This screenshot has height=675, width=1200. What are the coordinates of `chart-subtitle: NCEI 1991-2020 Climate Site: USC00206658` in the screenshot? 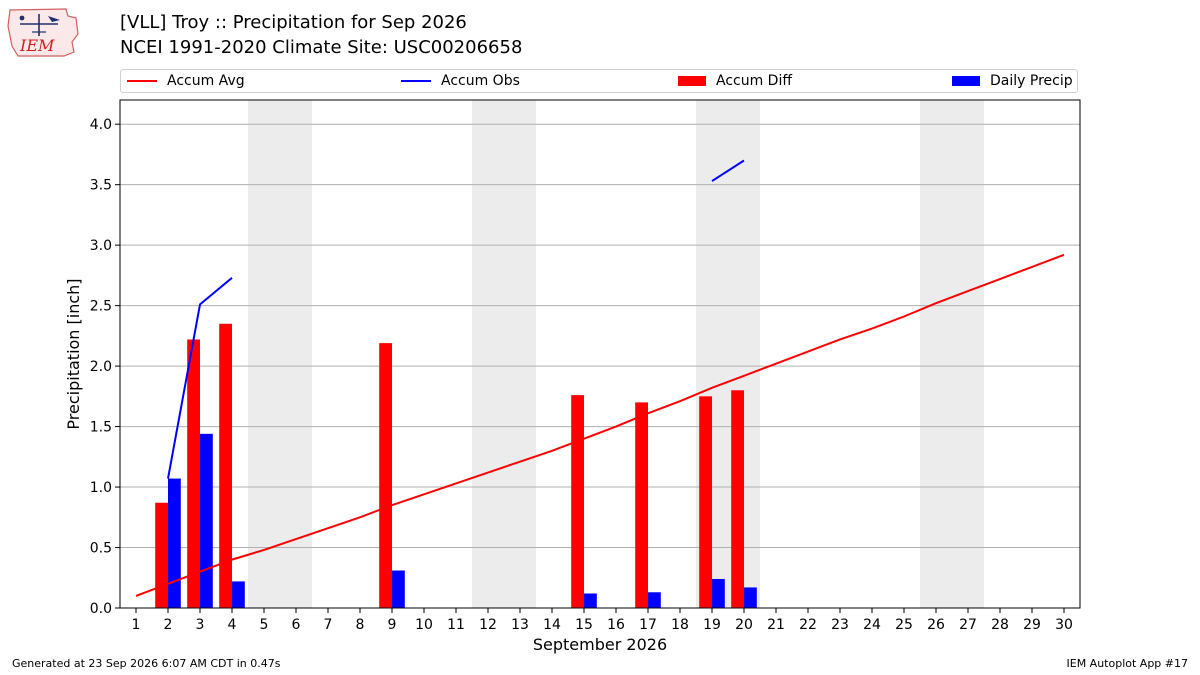 It's located at (321, 47).